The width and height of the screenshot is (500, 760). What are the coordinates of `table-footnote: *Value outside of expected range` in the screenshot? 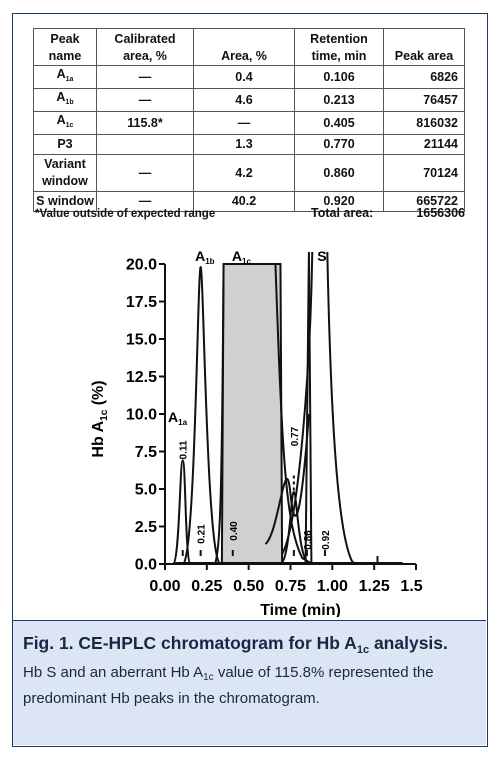 It's located at (125, 214).